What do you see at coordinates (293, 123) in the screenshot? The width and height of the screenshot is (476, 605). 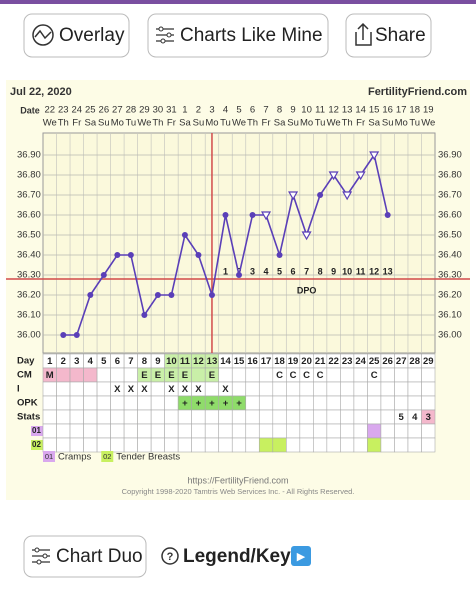 I see `weekday-label: Su` at bounding box center [293, 123].